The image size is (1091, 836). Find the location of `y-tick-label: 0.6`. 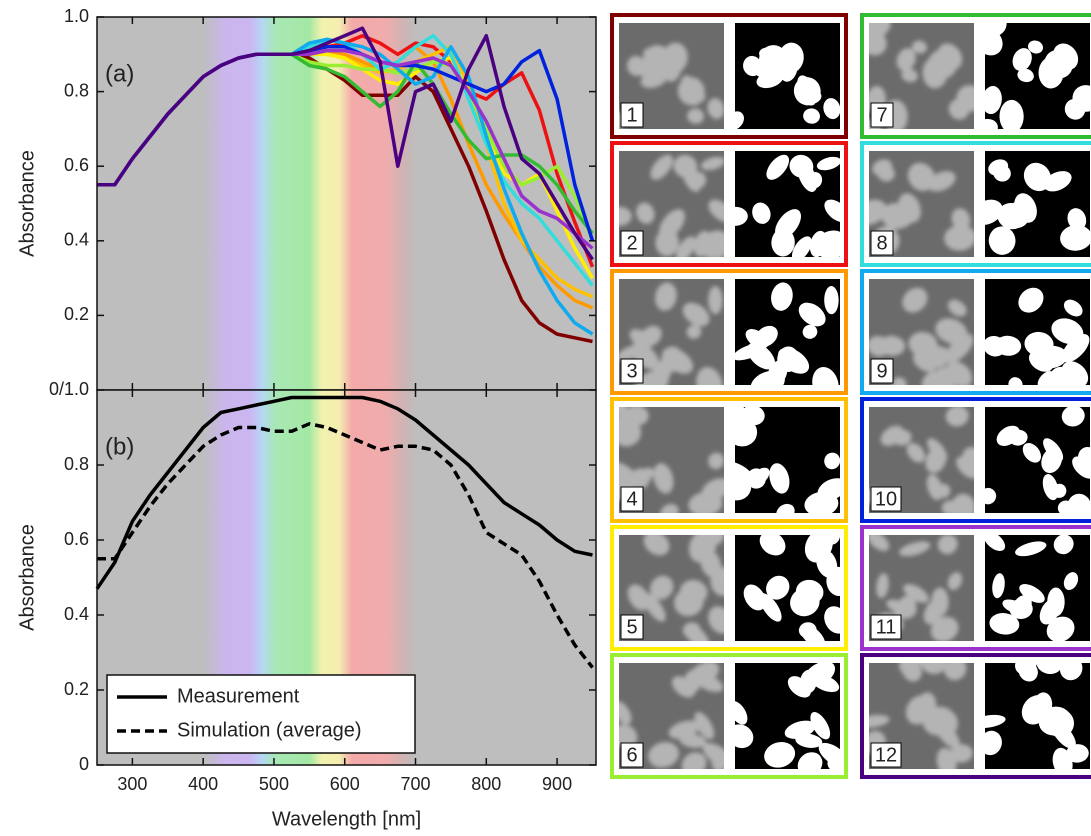

y-tick-label: 0.6 is located at coordinates (76, 165).